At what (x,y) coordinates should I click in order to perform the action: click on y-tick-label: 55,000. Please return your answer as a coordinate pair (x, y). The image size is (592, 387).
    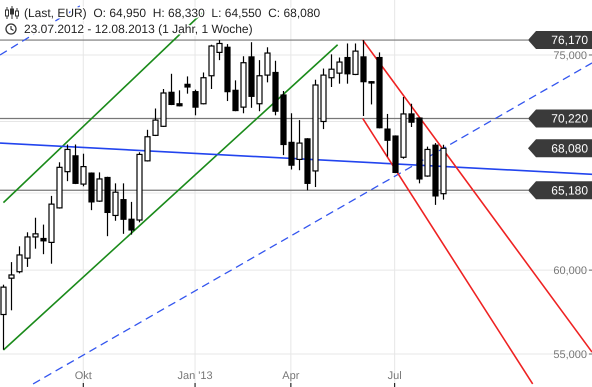
    Looking at the image, I should click on (570, 355).